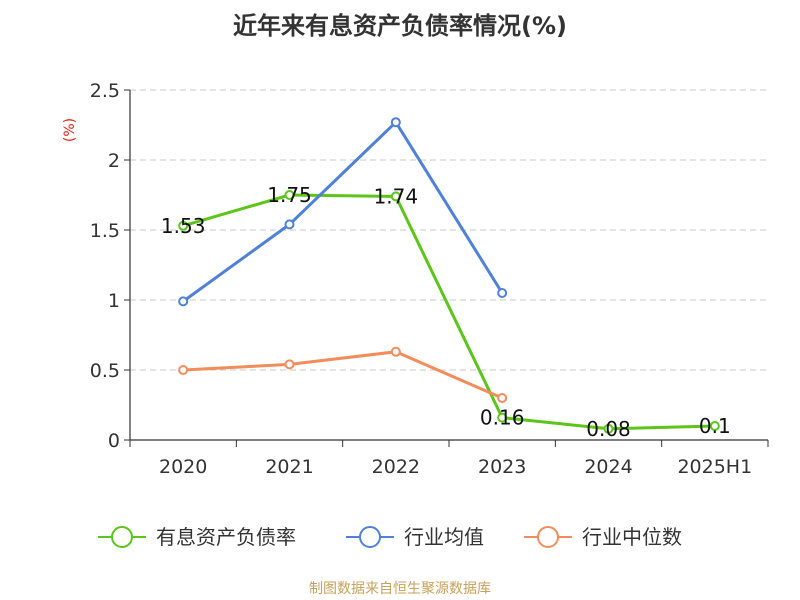 This screenshot has width=800, height=600. What do you see at coordinates (400, 26) in the screenshot?
I see `chart-title: 近年来有息资产负债率情况(%)` at bounding box center [400, 26].